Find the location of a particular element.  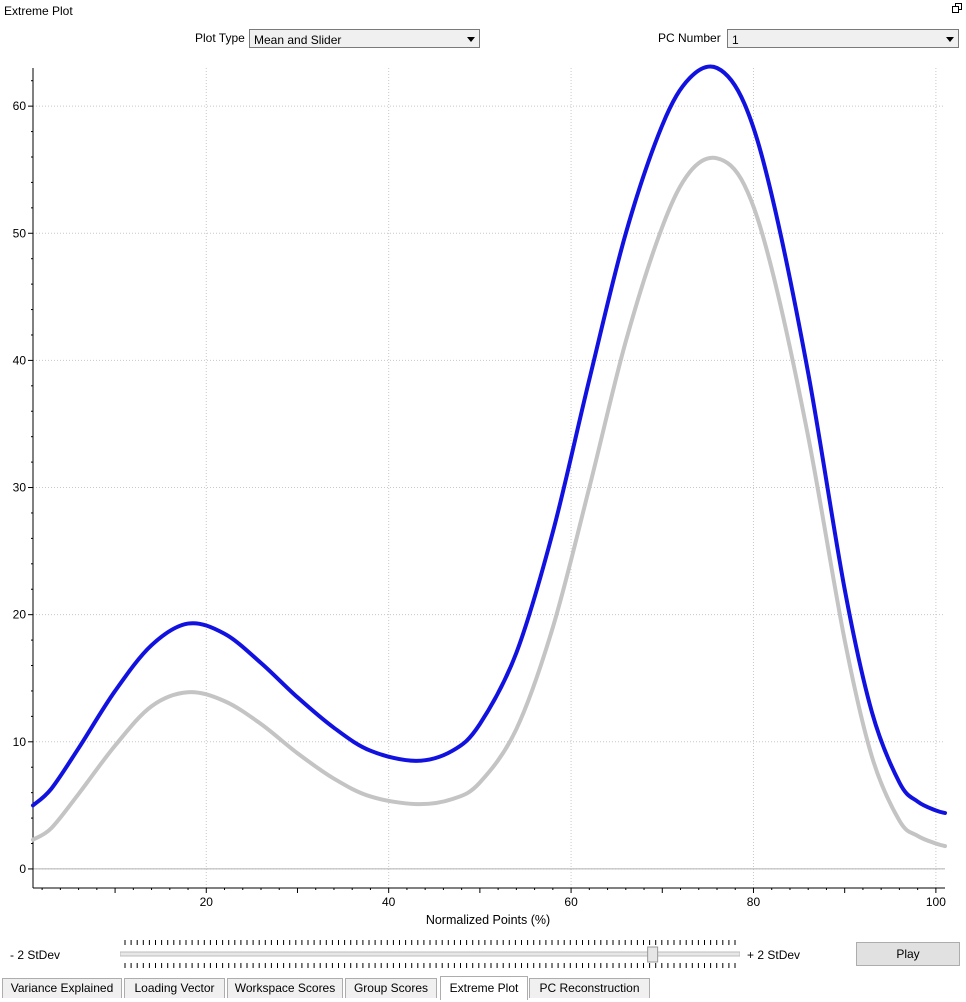

tab-variance-explained: Variance Explained is located at coordinates (62, 988).